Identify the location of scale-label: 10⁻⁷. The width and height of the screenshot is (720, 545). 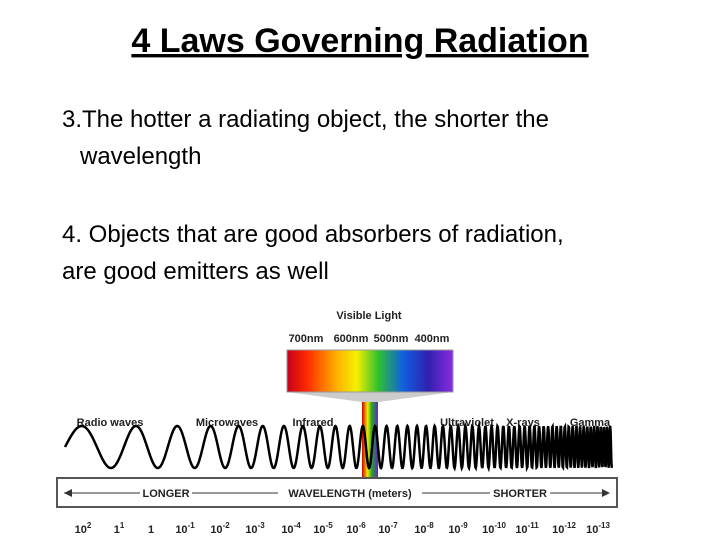
(388, 528).